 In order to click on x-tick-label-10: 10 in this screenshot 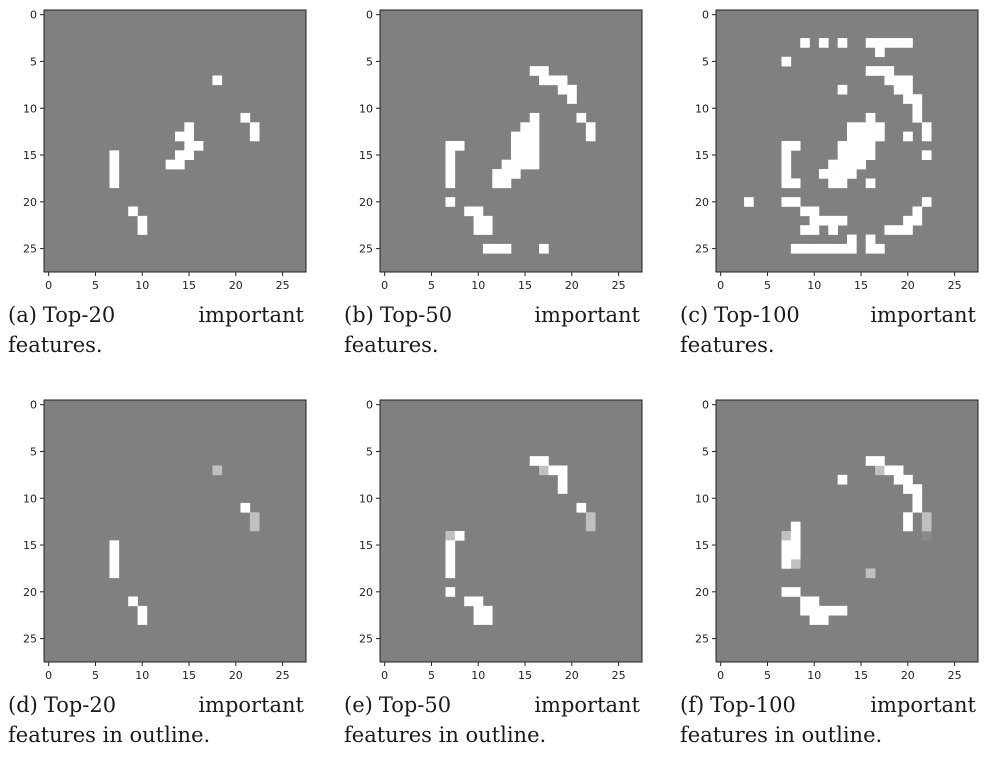, I will do `click(478, 675)`.